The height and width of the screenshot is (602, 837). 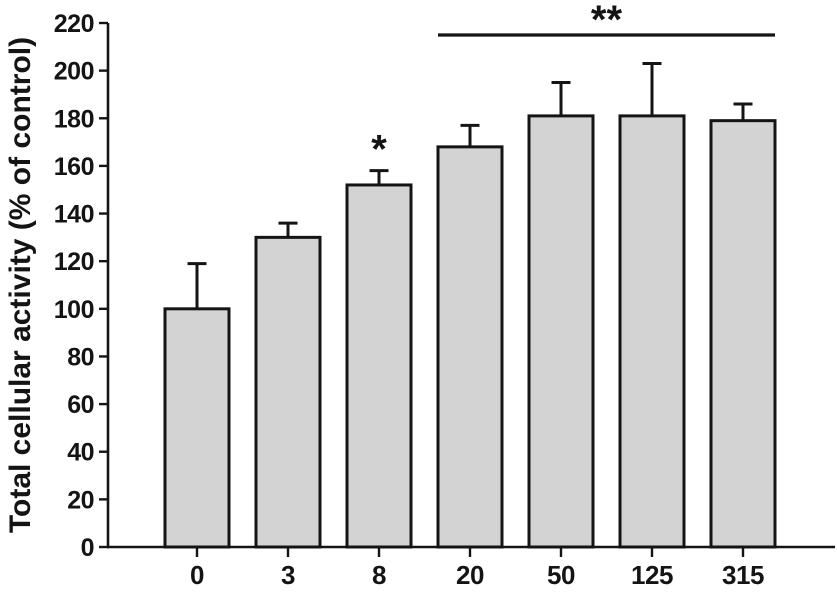 I want to click on y-tick-label: 140, so click(x=74, y=215).